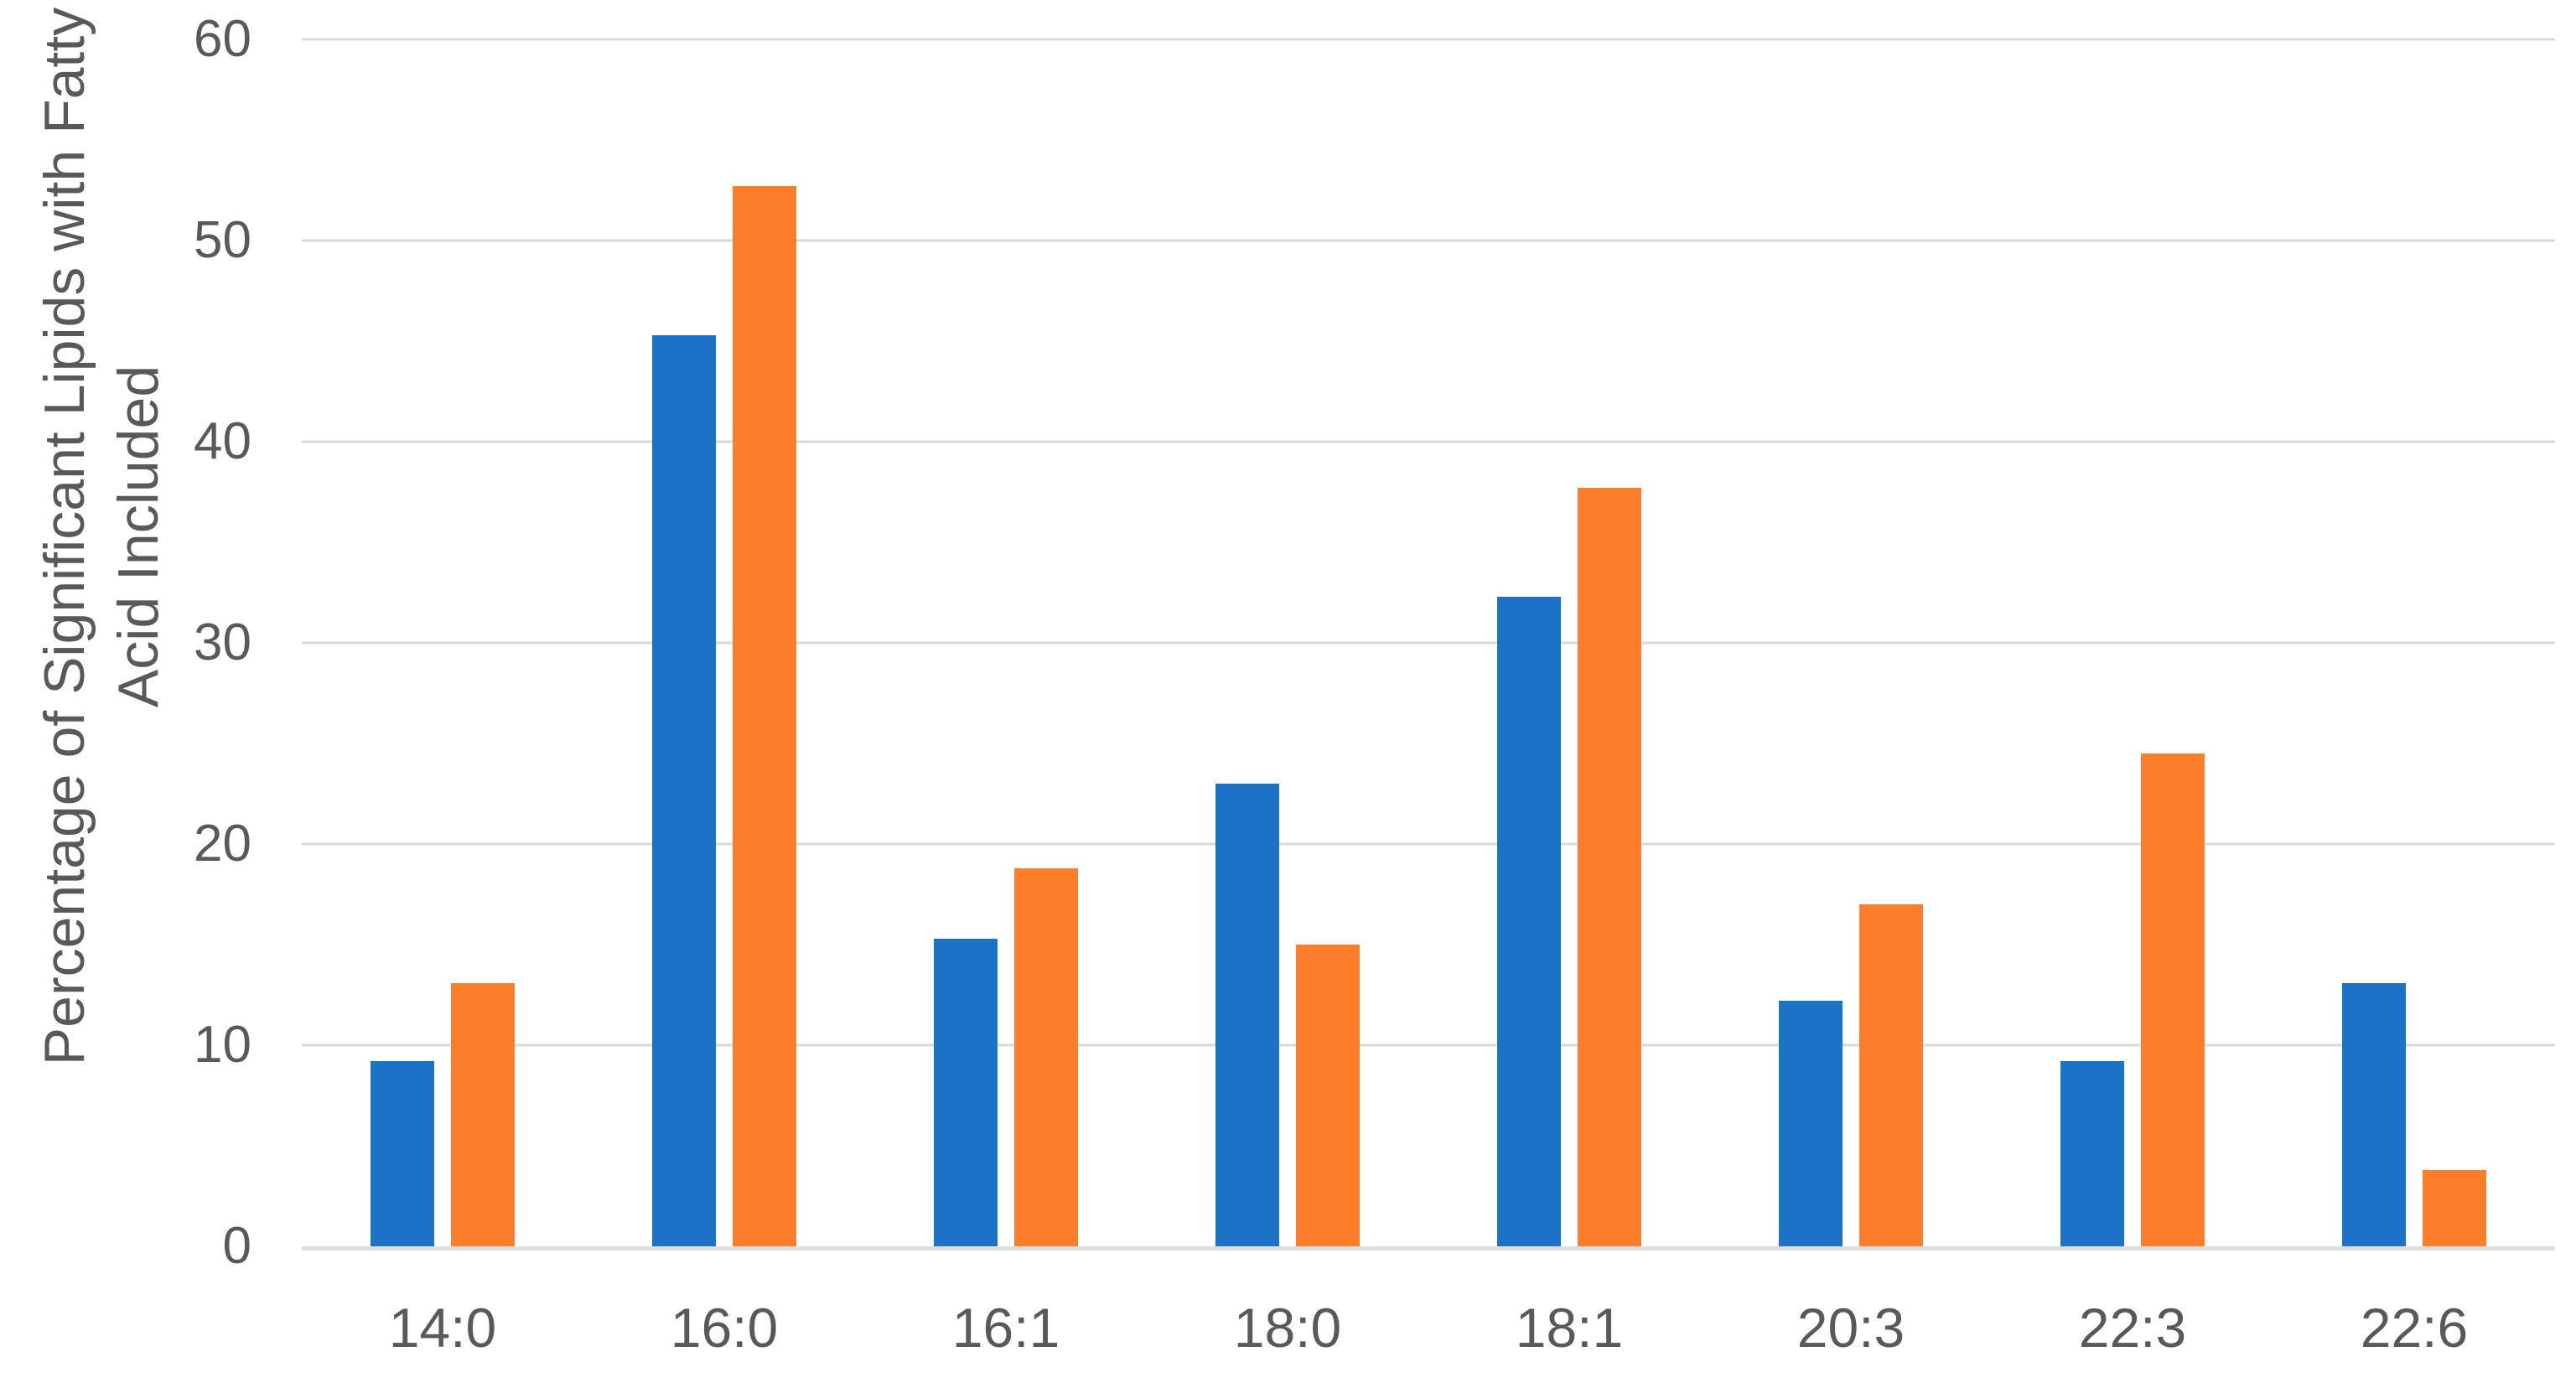 This screenshot has height=1393, width=2576. Describe the element at coordinates (1046, 1056) in the screenshot. I see `orange-bar-16:1` at that location.